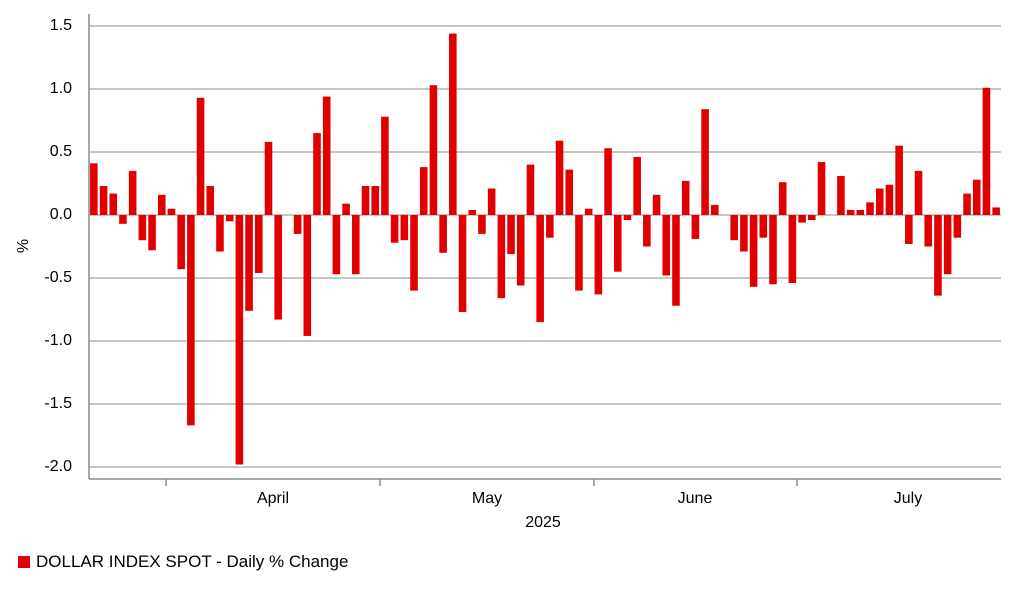 This screenshot has height=602, width=1022. What do you see at coordinates (23, 246) in the screenshot?
I see `y-axis-title: %` at bounding box center [23, 246].